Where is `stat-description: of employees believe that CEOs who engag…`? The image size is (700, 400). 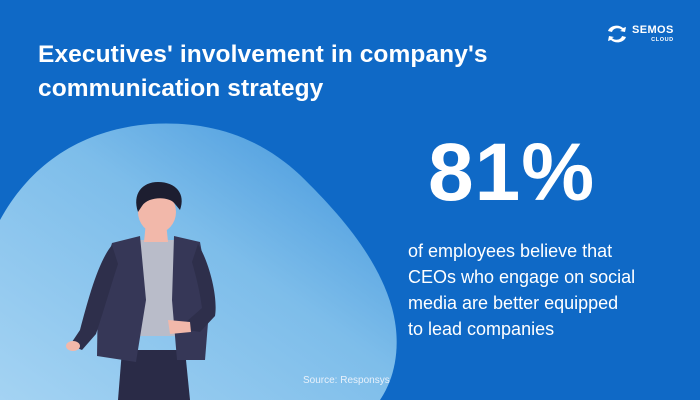
stat-description: of employees believe that CEOs who engag… is located at coordinates (548, 290).